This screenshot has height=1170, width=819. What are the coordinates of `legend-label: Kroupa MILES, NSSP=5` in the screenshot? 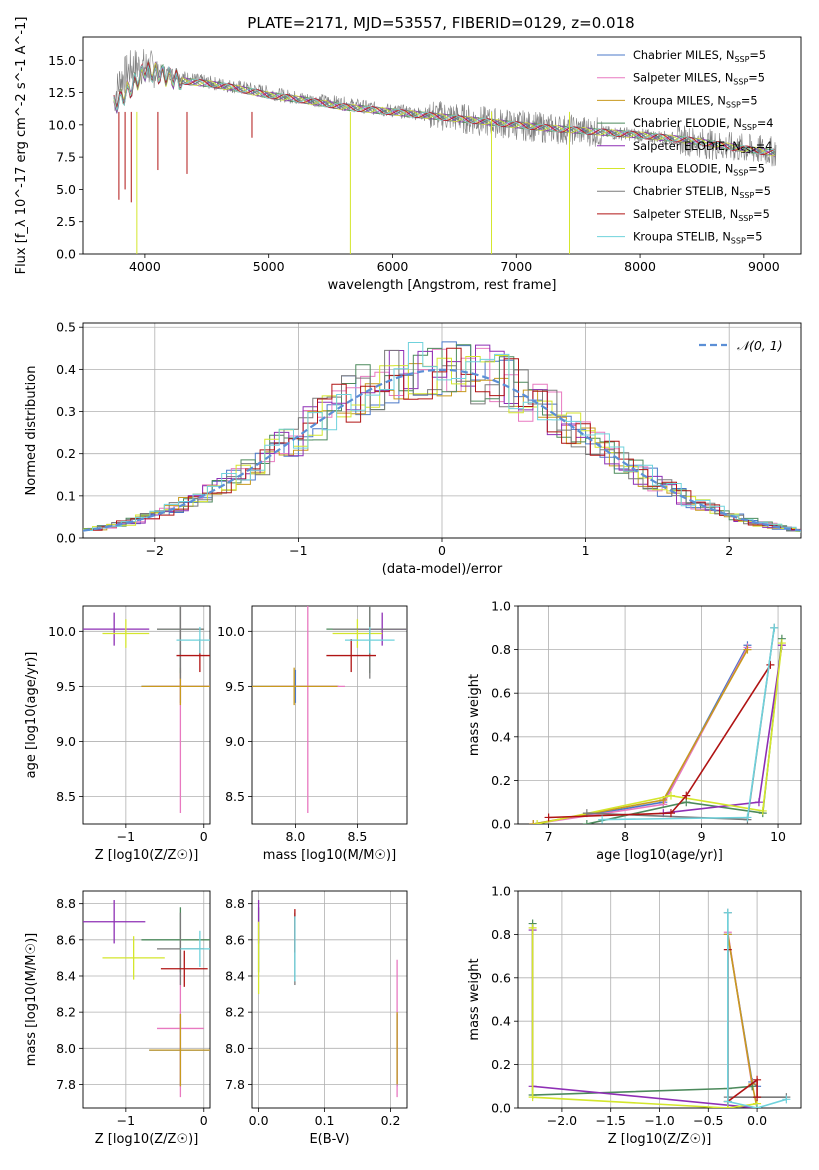 It's located at (695, 101).